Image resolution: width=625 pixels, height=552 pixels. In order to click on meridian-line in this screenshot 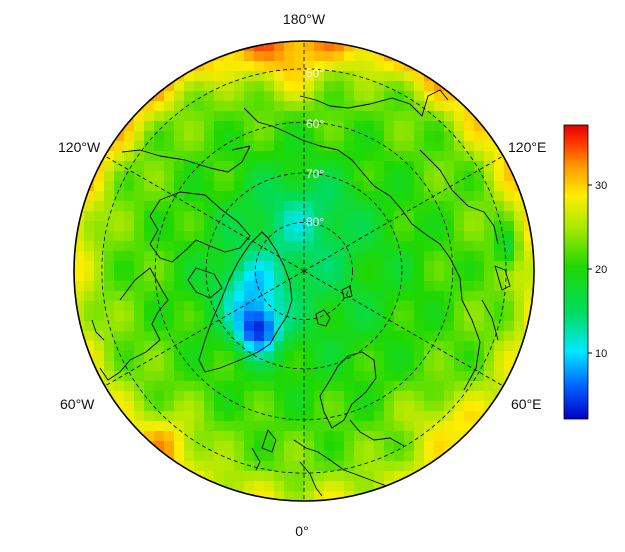, I will do `click(204, 213)`.